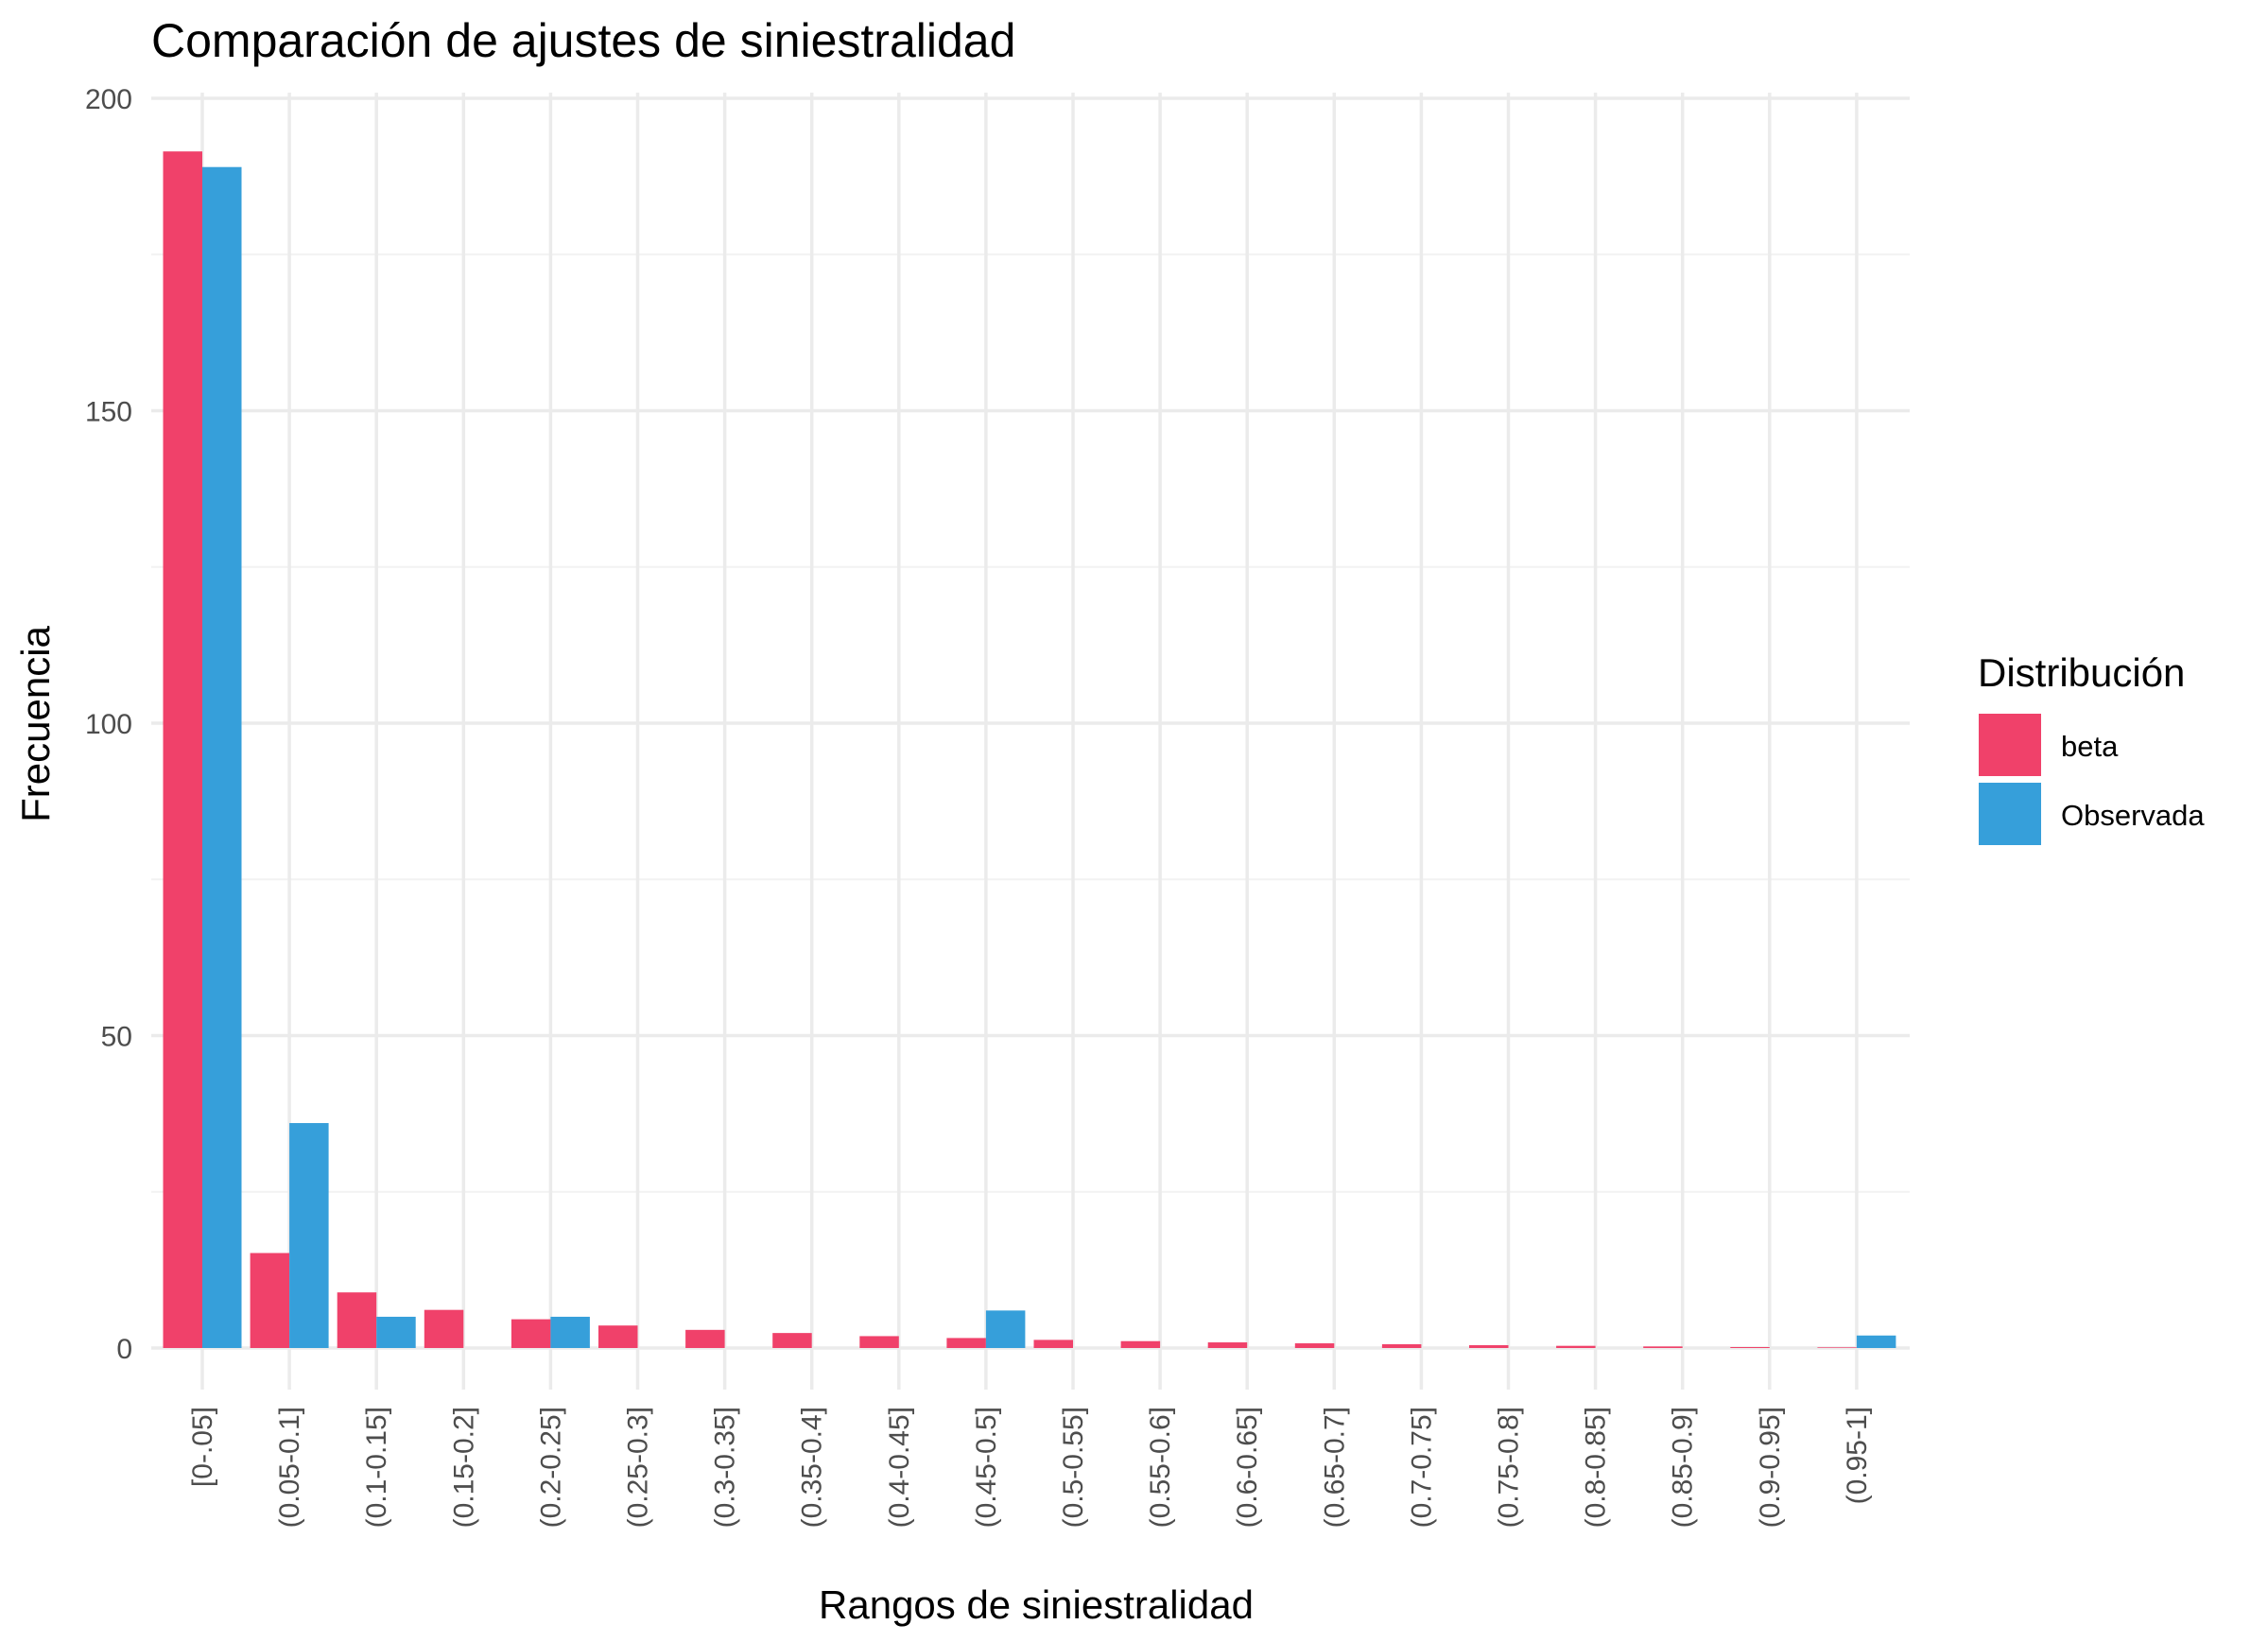 This screenshot has width=2268, height=1642. What do you see at coordinates (1037, 1605) in the screenshot?
I see `x-axis-title: Rangos de siniestralidad` at bounding box center [1037, 1605].